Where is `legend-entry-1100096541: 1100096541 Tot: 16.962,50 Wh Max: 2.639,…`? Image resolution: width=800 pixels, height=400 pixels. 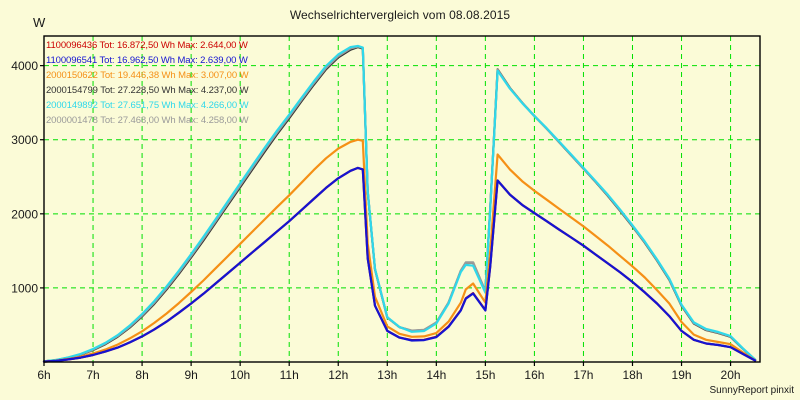 legend-entry-1100096541: 1100096541 Tot: 16.962,50 Wh Max: 2.639,… is located at coordinates (147, 60).